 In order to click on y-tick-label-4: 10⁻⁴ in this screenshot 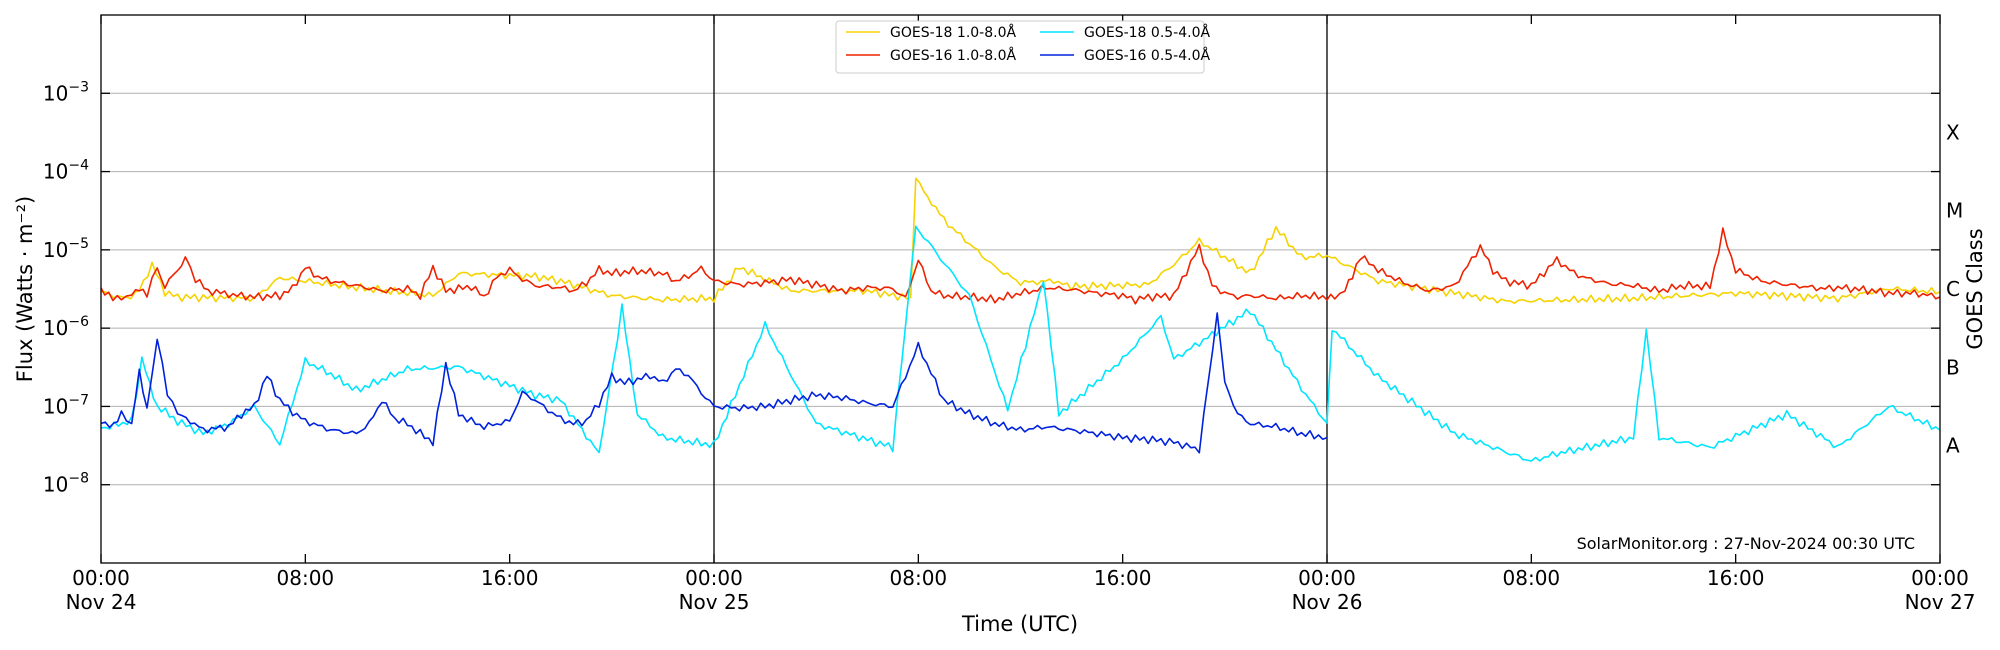, I will do `click(66, 171)`.